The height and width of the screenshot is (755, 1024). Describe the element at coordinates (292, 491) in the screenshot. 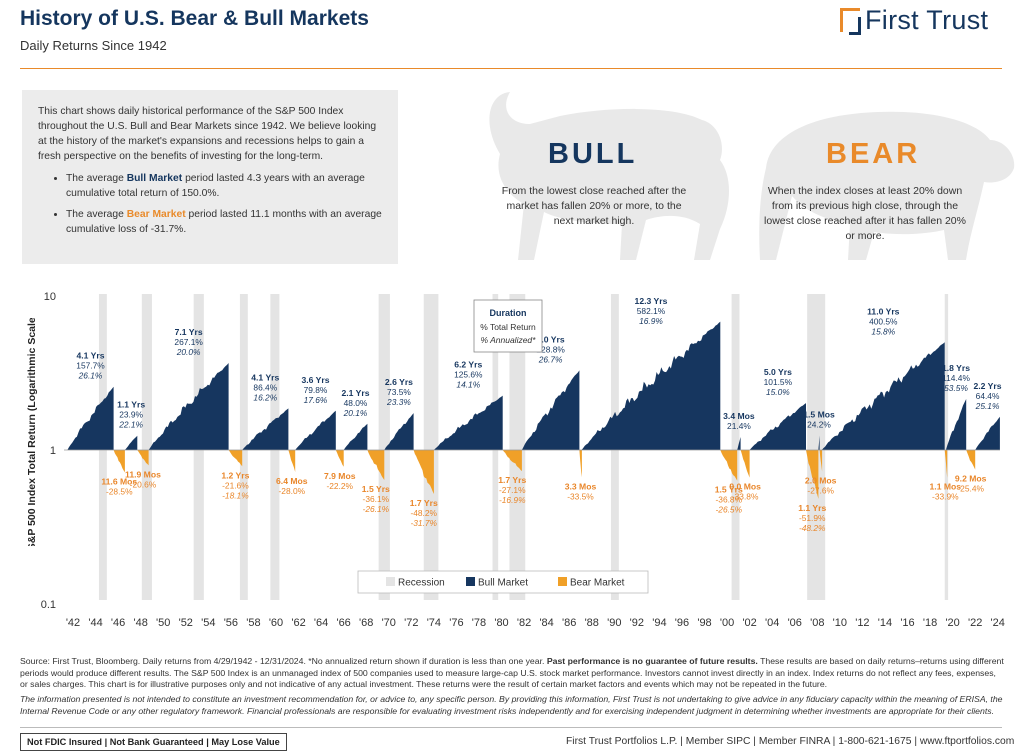

I see `bear-total-return-label: -28.0%` at that location.